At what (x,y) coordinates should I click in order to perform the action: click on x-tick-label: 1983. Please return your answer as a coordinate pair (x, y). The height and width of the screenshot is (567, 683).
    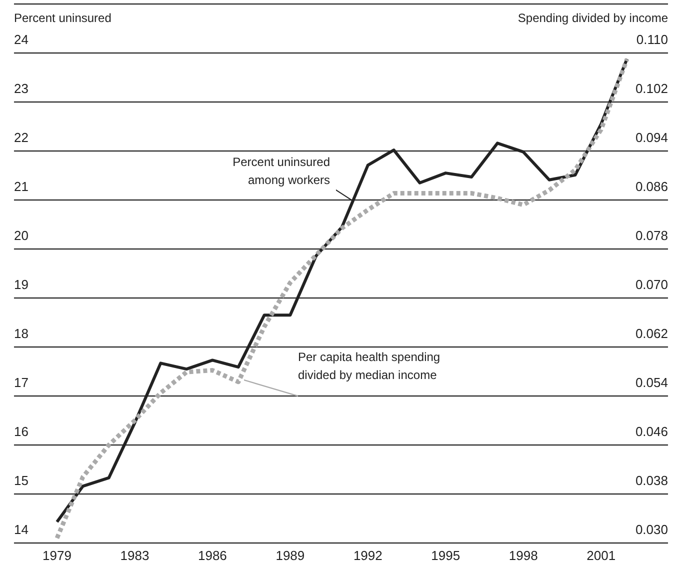
    Looking at the image, I should click on (135, 555).